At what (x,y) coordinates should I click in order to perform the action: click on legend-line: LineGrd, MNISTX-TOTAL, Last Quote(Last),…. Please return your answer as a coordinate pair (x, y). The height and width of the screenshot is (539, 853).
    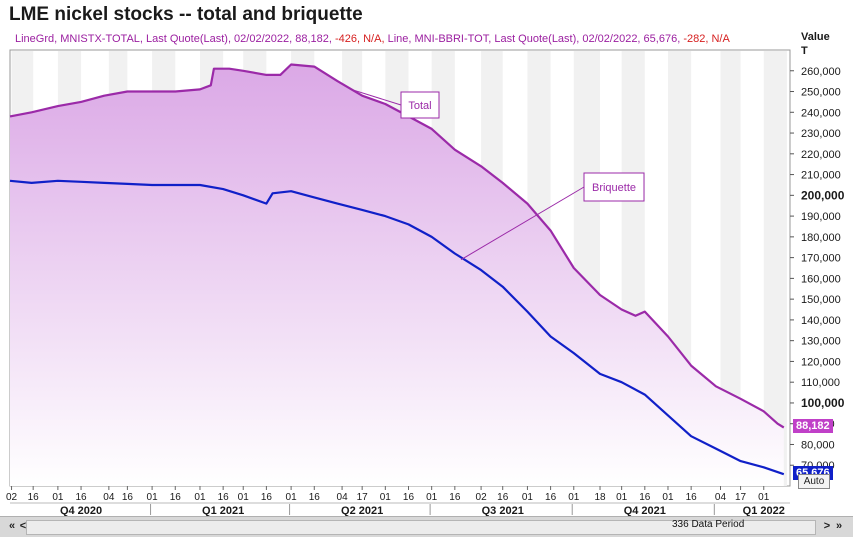
    Looking at the image, I should click on (372, 39).